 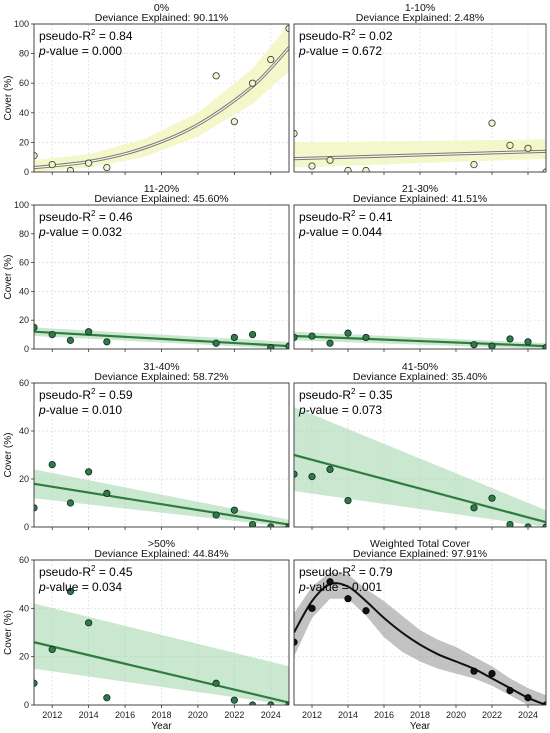 I want to click on y-tick-label: 80, so click(x=24, y=234).